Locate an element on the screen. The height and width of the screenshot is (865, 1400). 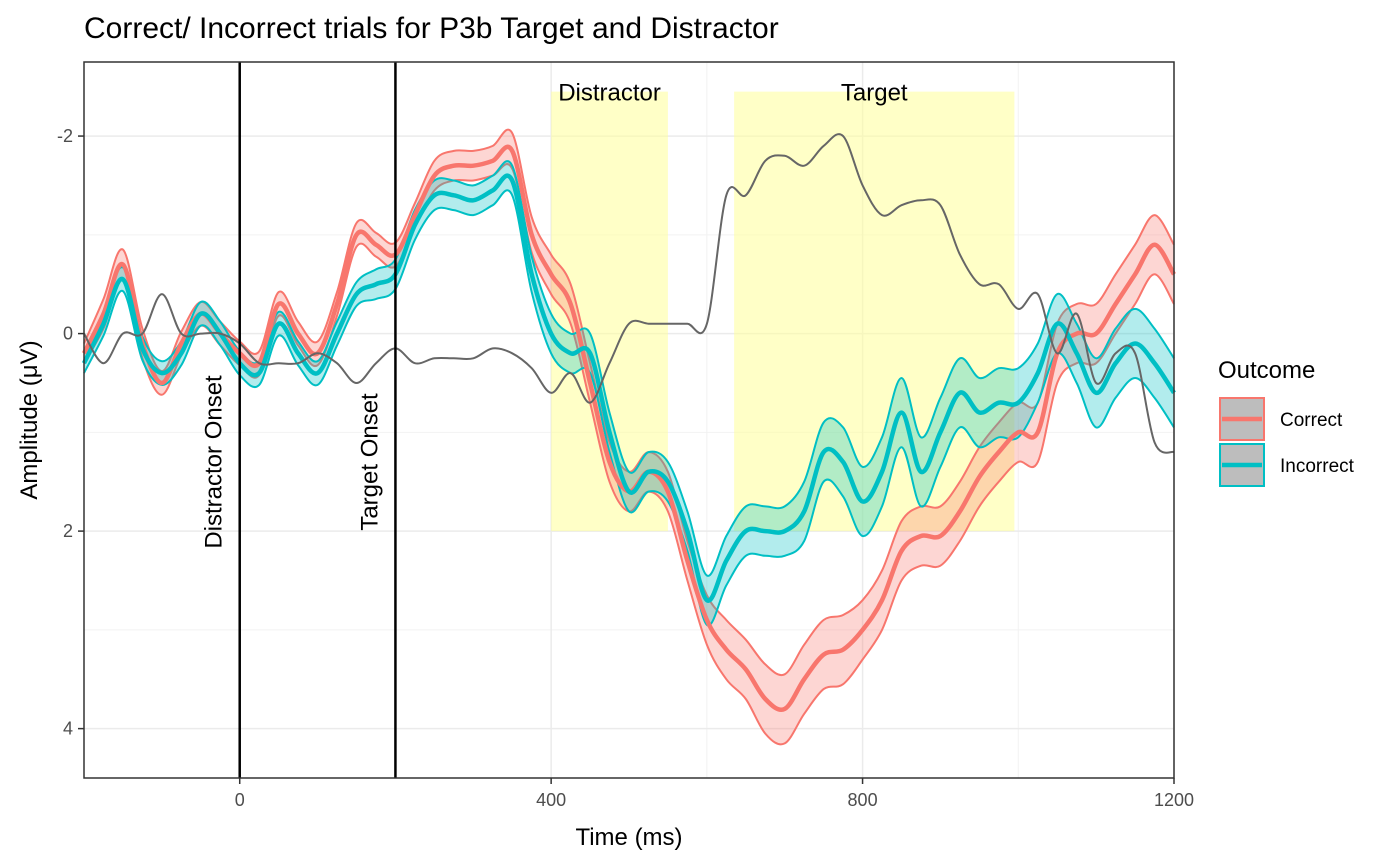
x-axis-ticks: 0 400 800 1200 is located at coordinates (714, 794).